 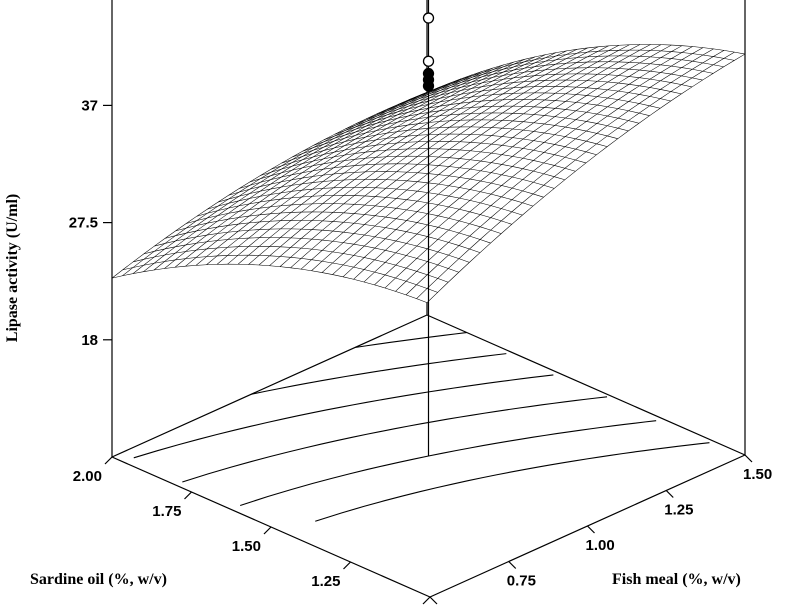 What do you see at coordinates (89, 105) in the screenshot?
I see `z-tick-label: 37` at bounding box center [89, 105].